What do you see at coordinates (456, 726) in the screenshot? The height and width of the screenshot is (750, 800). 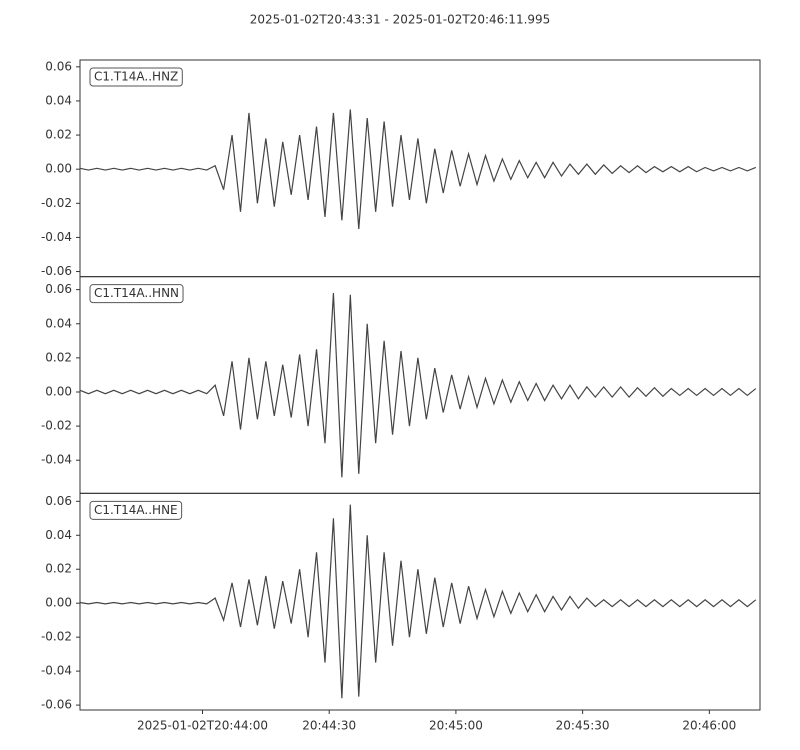 I see `x-tick-label: 20:45:00` at bounding box center [456, 726].